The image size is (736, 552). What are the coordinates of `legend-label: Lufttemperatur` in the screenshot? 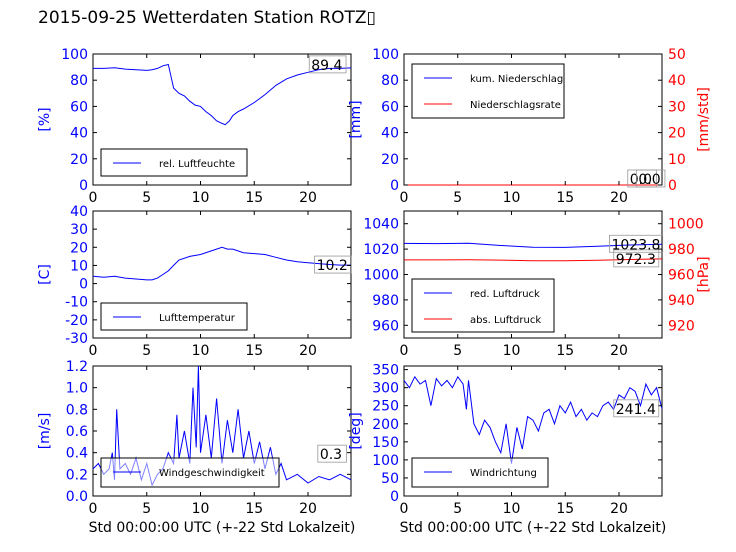 It's located at (197, 318).